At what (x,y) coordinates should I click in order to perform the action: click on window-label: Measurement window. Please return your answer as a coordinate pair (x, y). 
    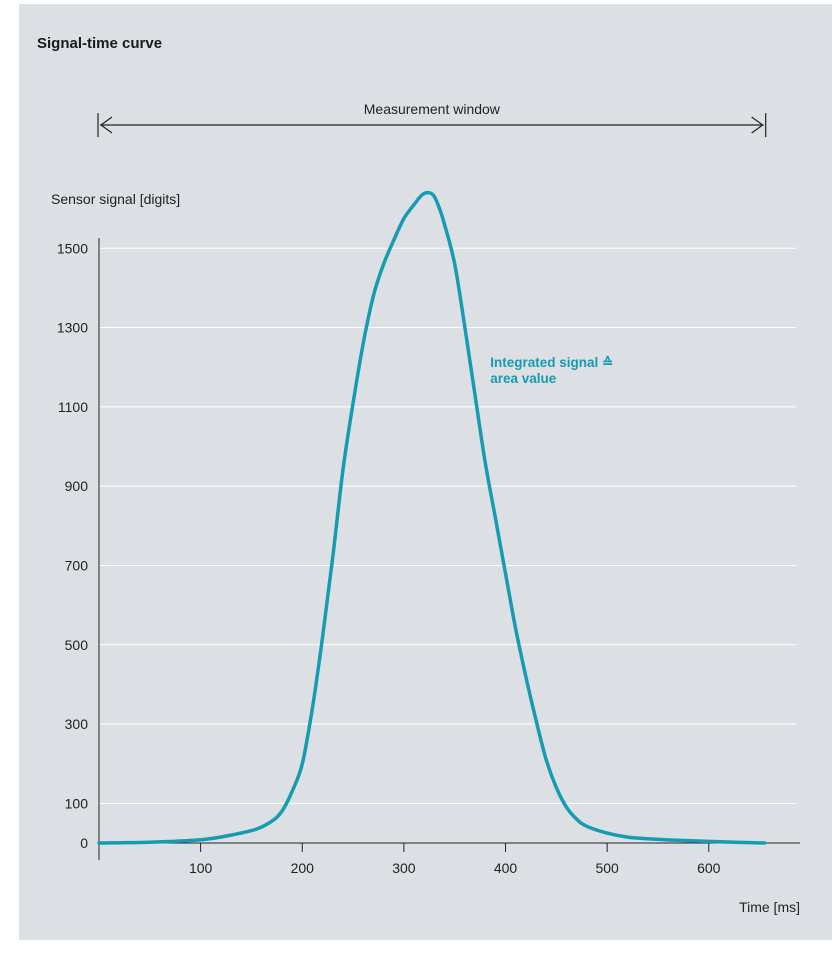
    Looking at the image, I should click on (432, 109).